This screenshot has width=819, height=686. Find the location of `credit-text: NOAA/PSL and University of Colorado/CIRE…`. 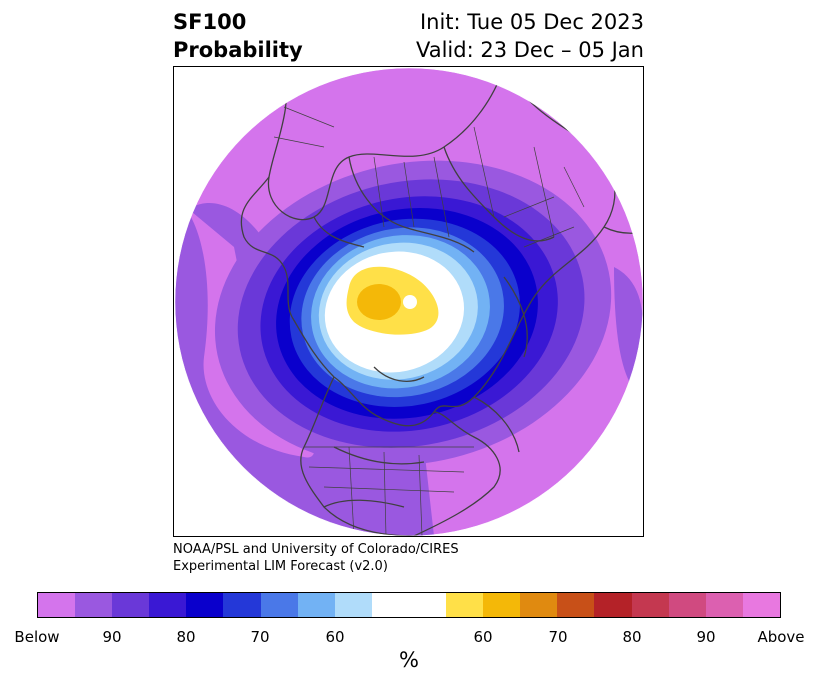

credit-text: NOAA/PSL and University of Colorado/CIRE… is located at coordinates (316, 558).